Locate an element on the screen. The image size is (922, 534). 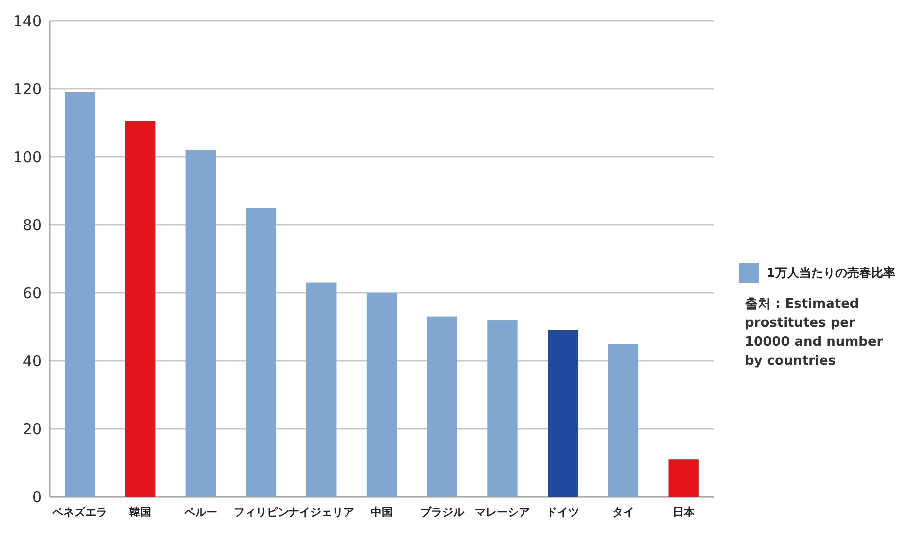
x-tick-label: タイ is located at coordinates (623, 512).